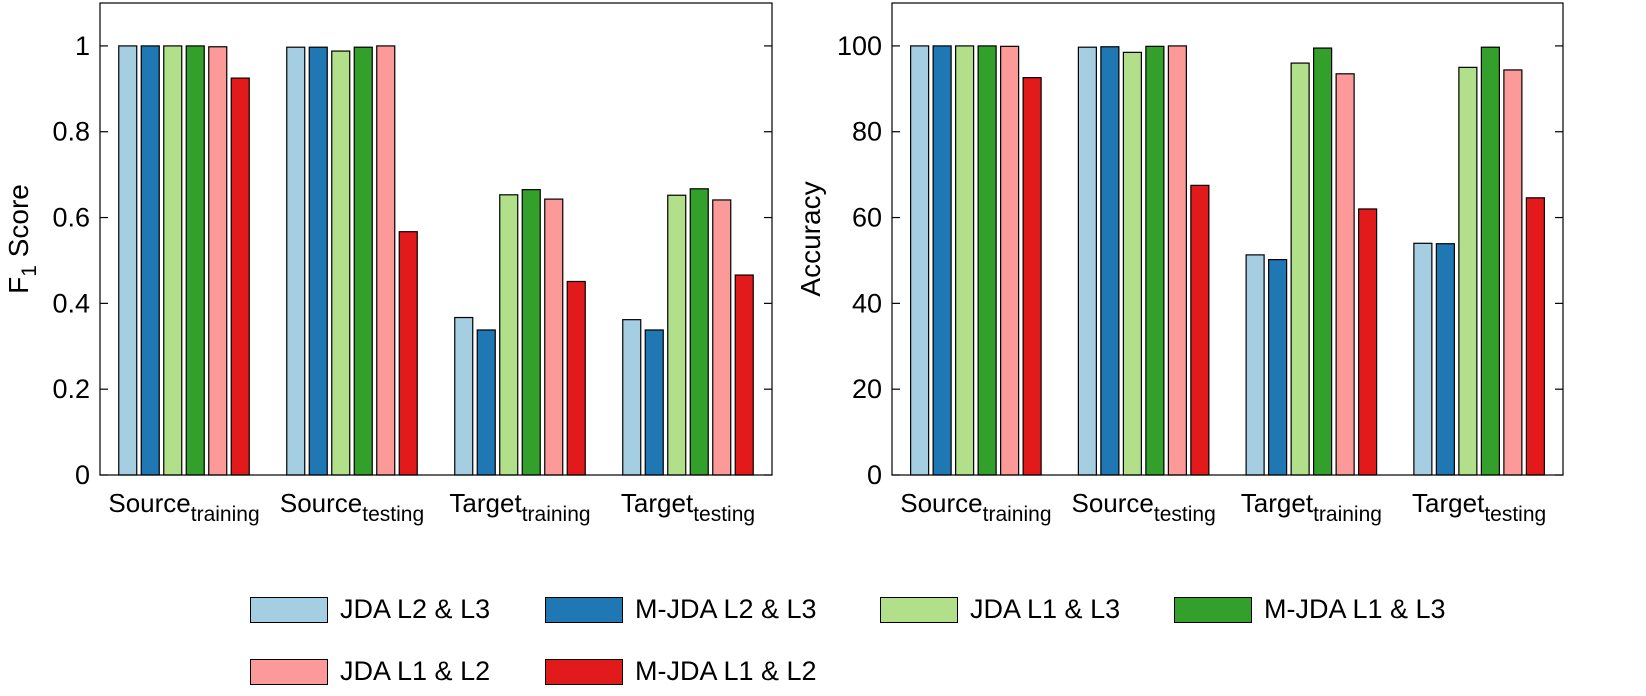 Image resolution: width=1646 pixels, height=696 pixels. I want to click on y-tick-label: 0.4, so click(71, 303).